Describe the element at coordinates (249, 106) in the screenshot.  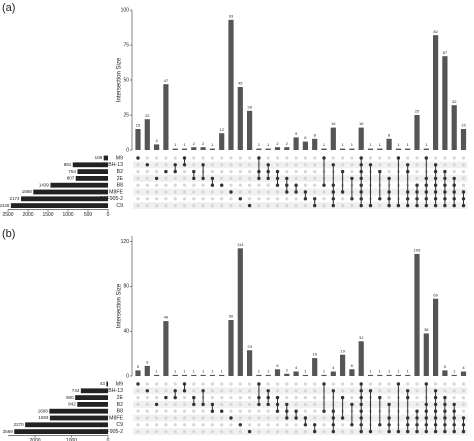
I see `bar-value-label: 28` at that location.